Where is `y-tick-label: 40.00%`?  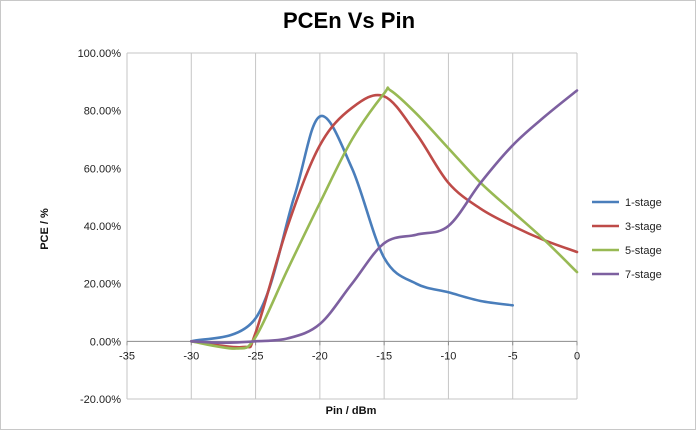 y-tick-label: 40.00% is located at coordinates (103, 227).